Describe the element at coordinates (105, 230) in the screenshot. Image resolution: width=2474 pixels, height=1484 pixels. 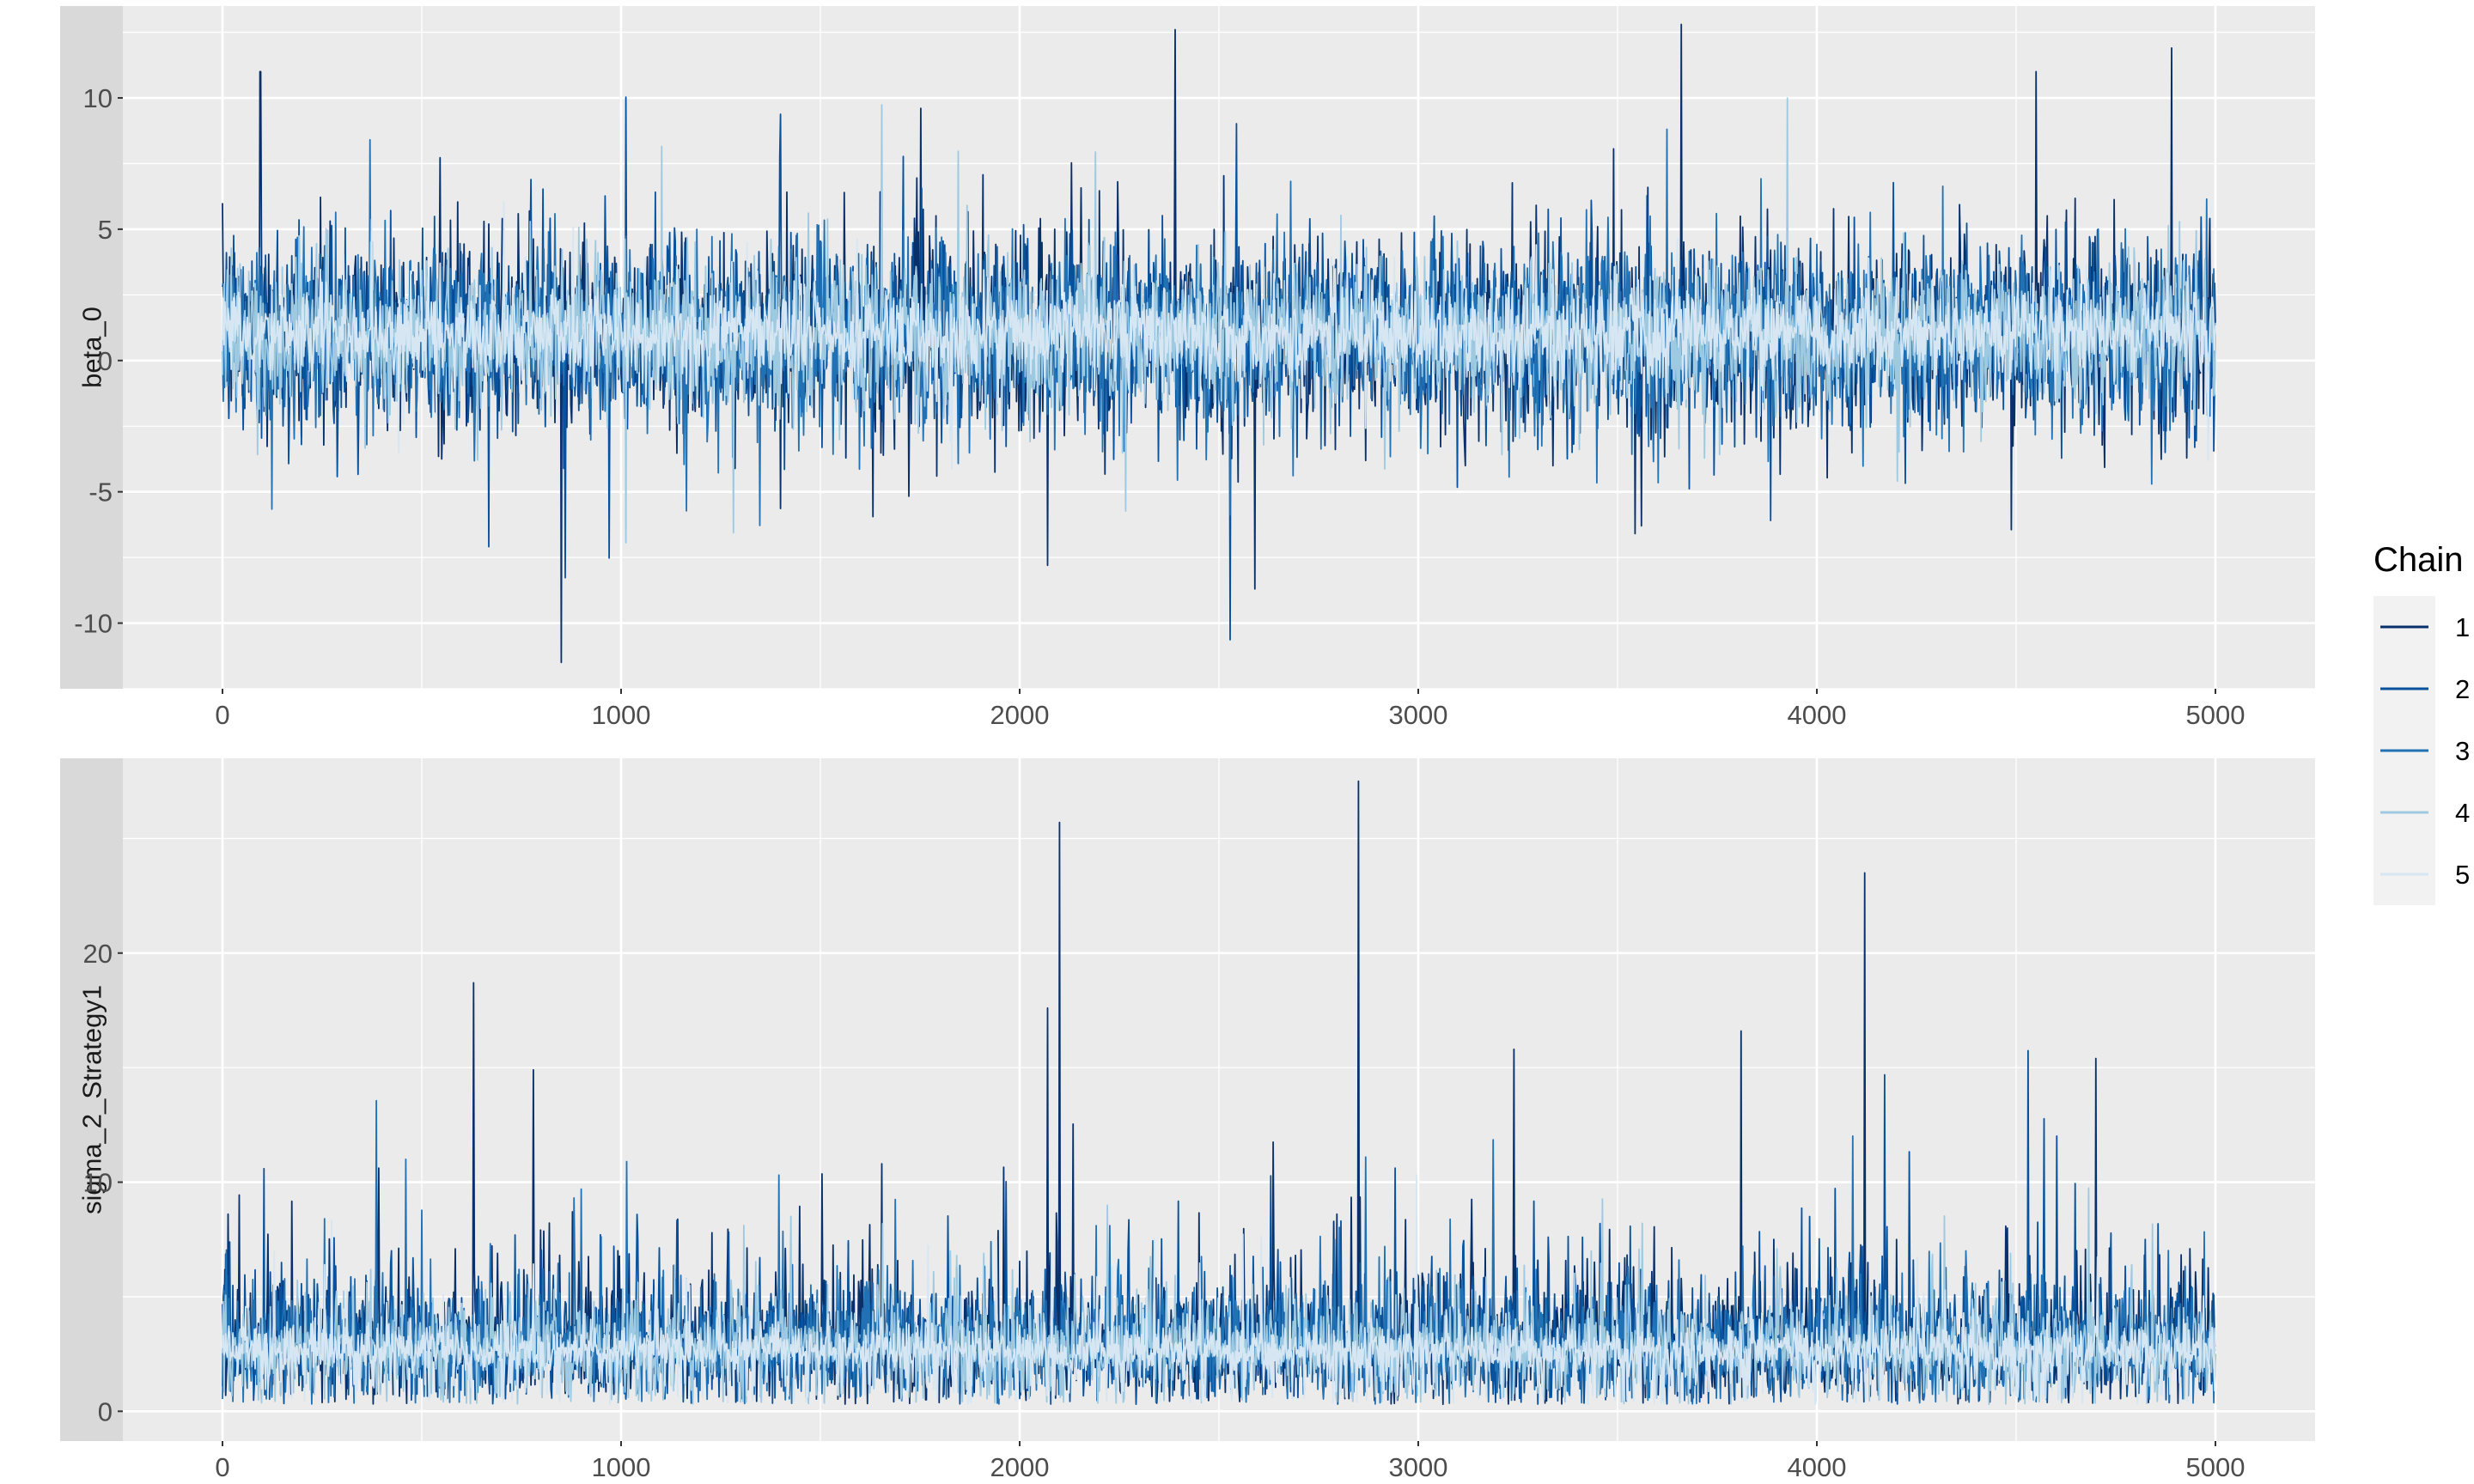
I see `y-tick-label: 5` at that location.